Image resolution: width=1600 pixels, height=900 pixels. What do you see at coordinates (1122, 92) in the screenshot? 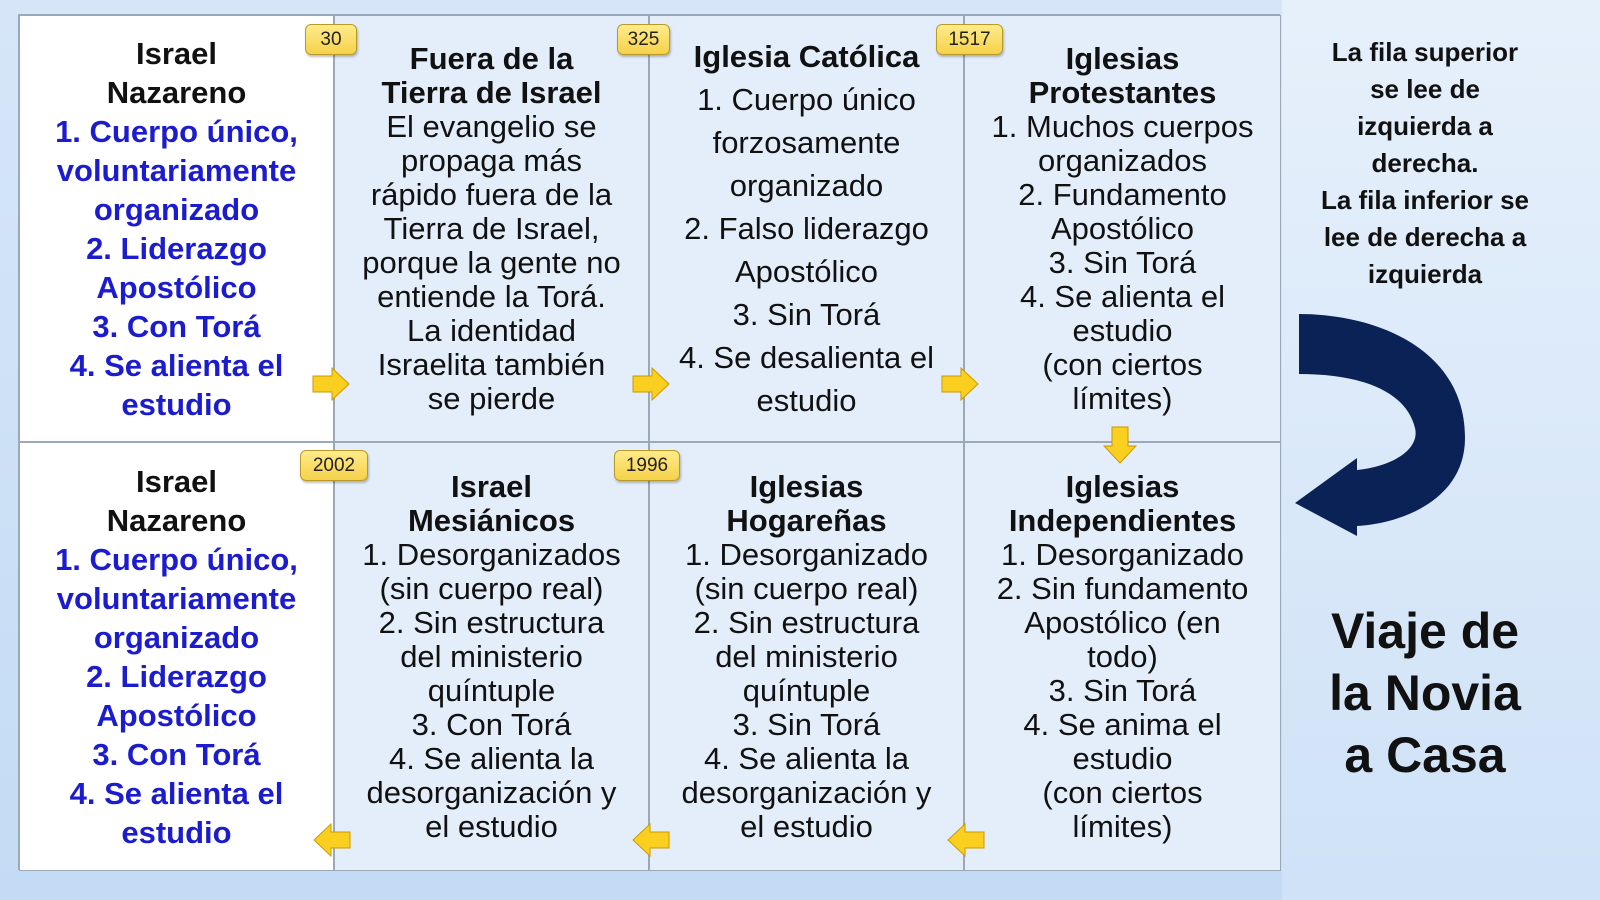
I see `stage-title: Protestantes` at bounding box center [1122, 92].